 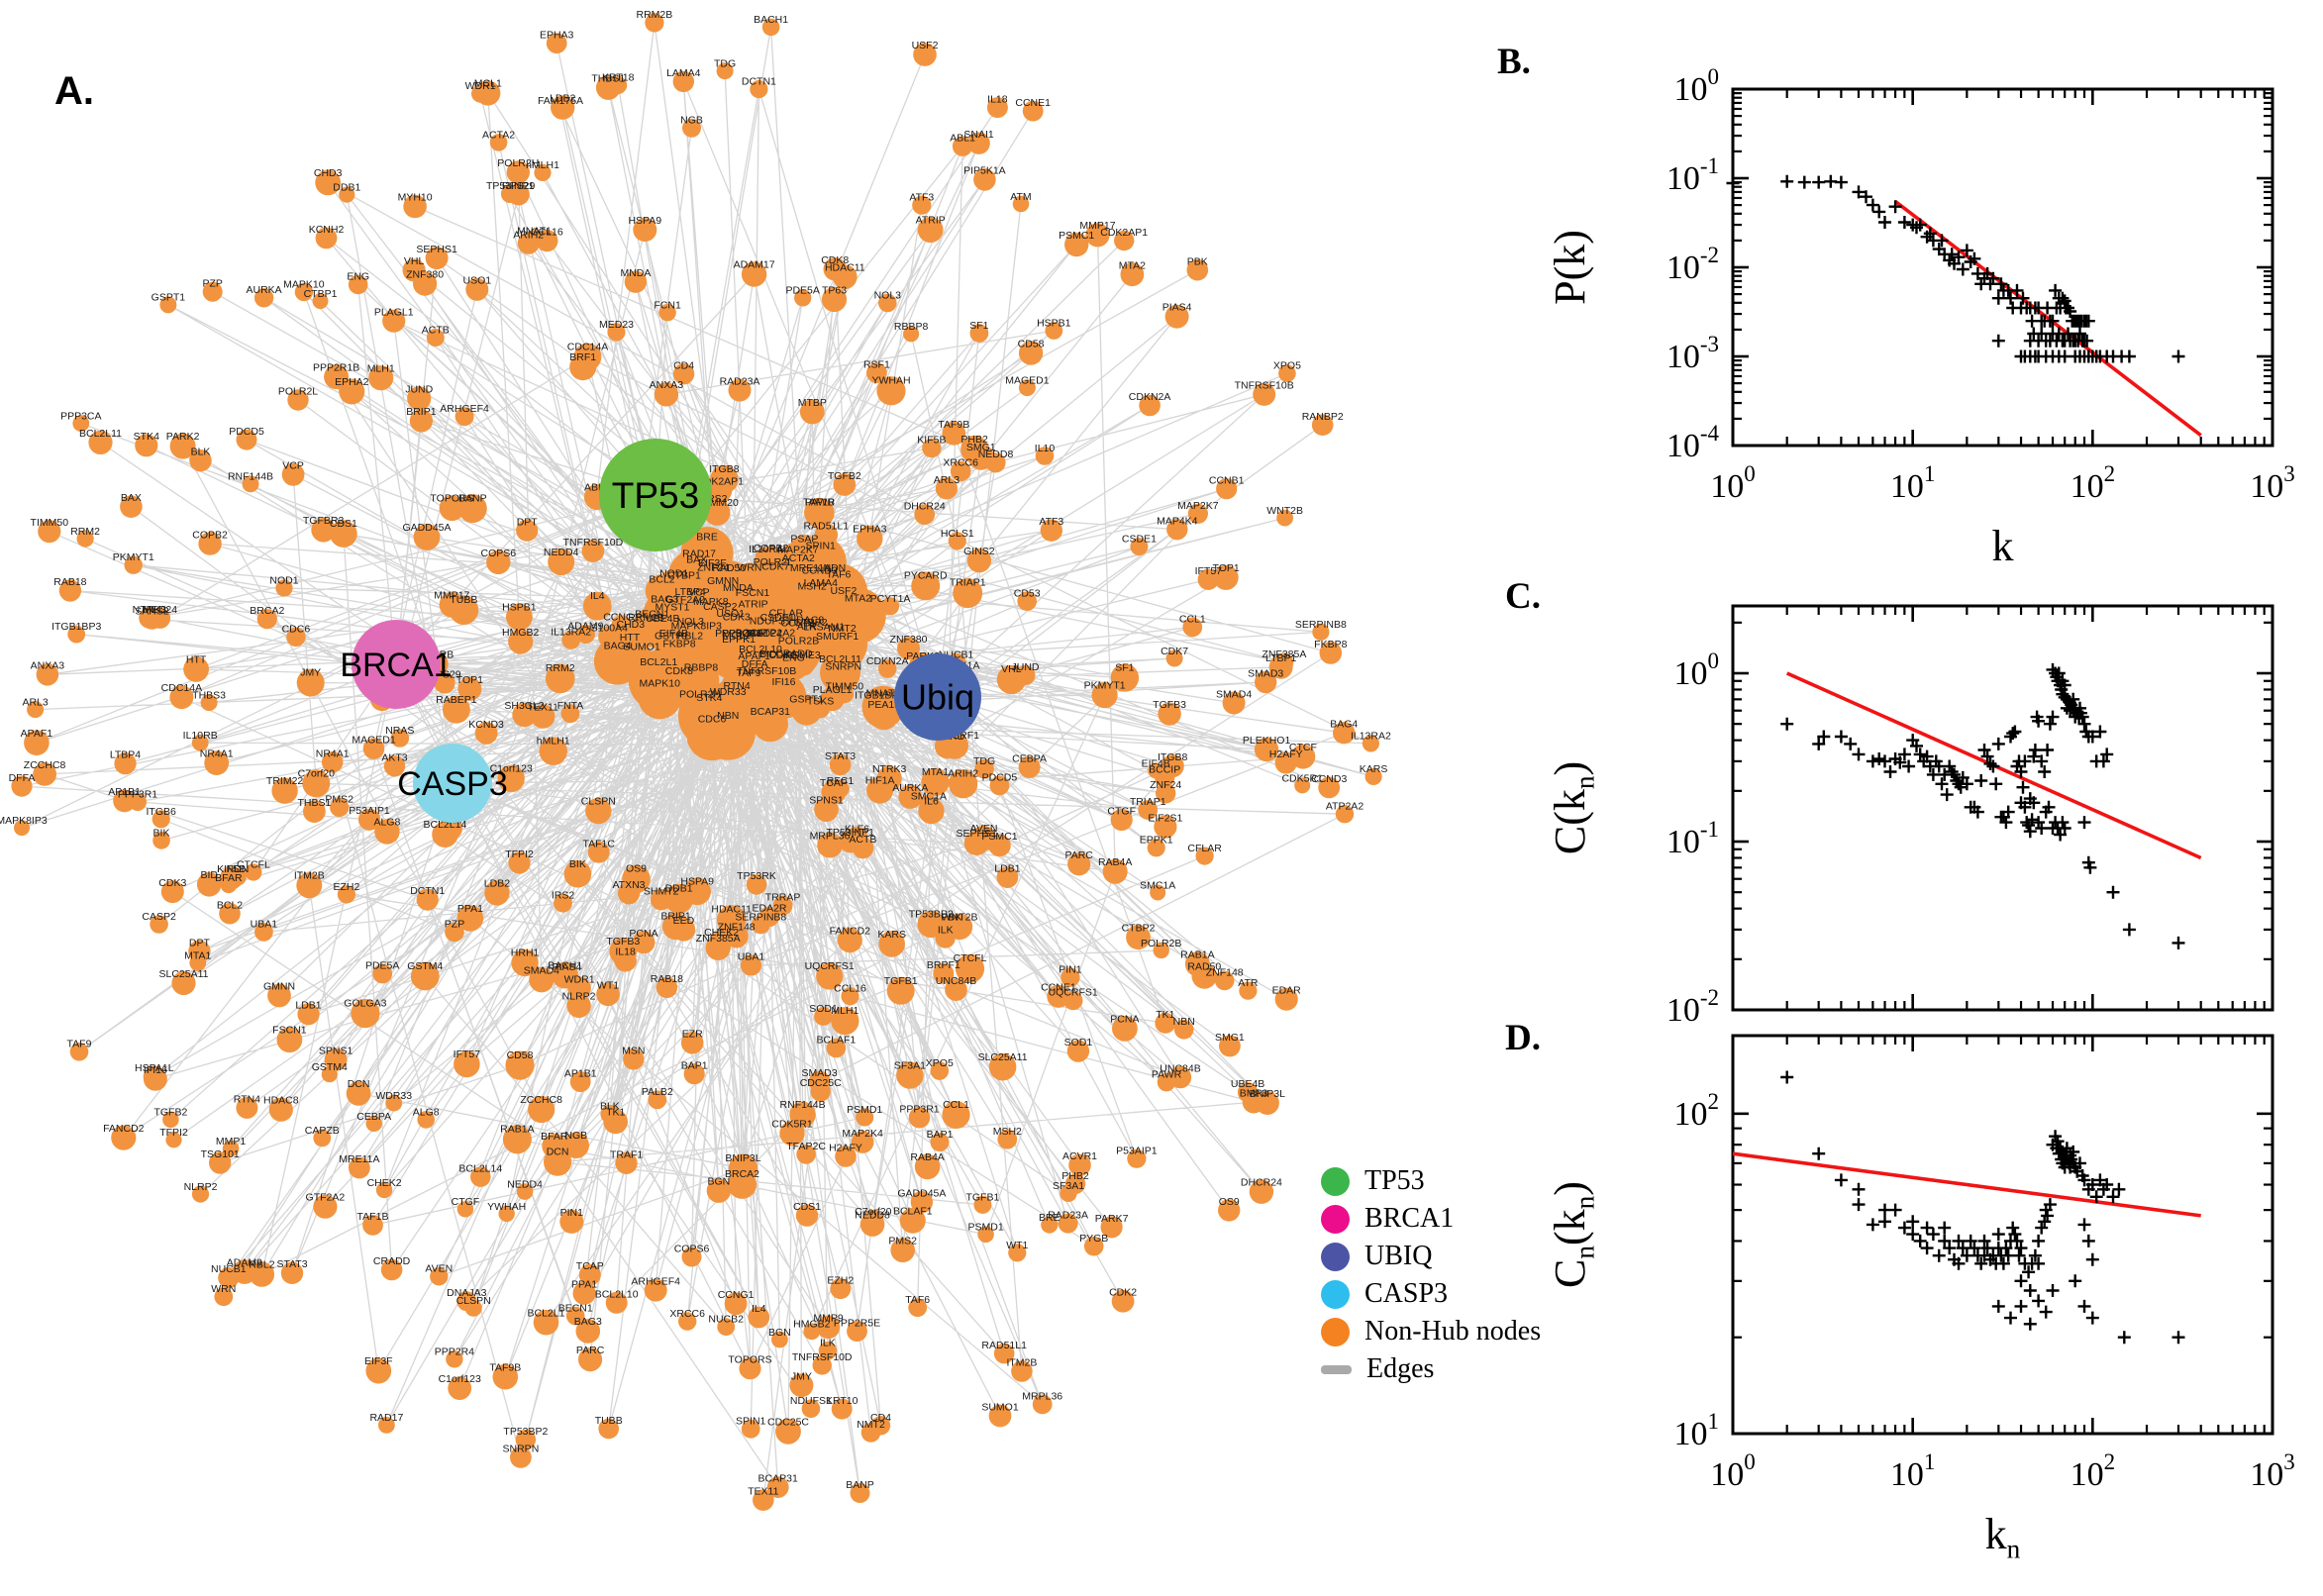 I want to click on network-node-label: AURKA, so click(x=264, y=290).